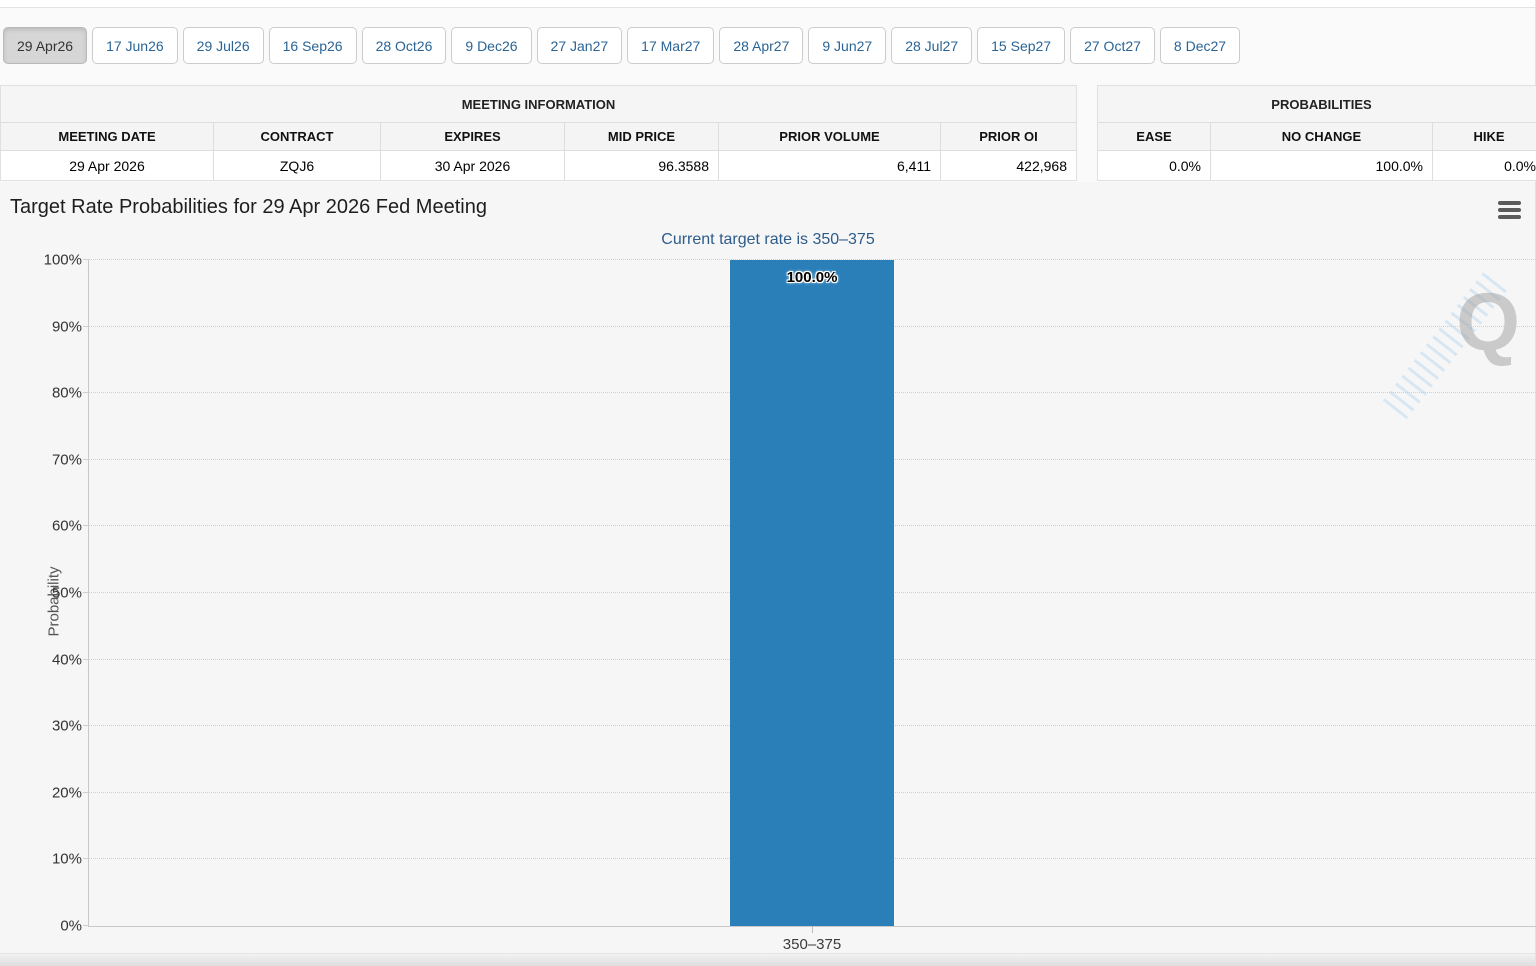 Image resolution: width=1536 pixels, height=966 pixels. What do you see at coordinates (1008, 136) in the screenshot?
I see `column-header: PRIOR OI` at bounding box center [1008, 136].